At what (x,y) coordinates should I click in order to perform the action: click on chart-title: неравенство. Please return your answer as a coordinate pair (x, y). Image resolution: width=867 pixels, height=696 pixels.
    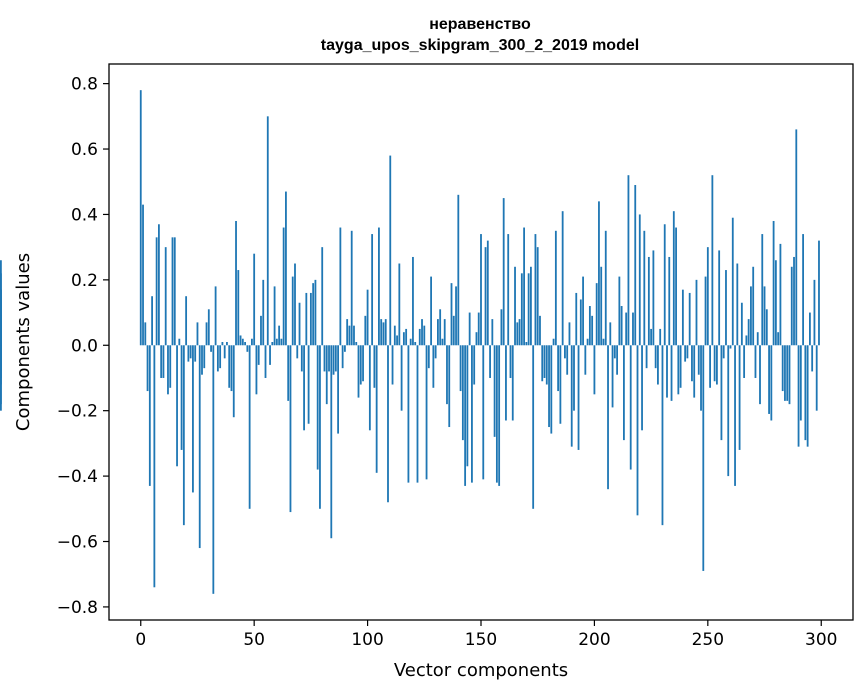
    Looking at the image, I should click on (480, 24).